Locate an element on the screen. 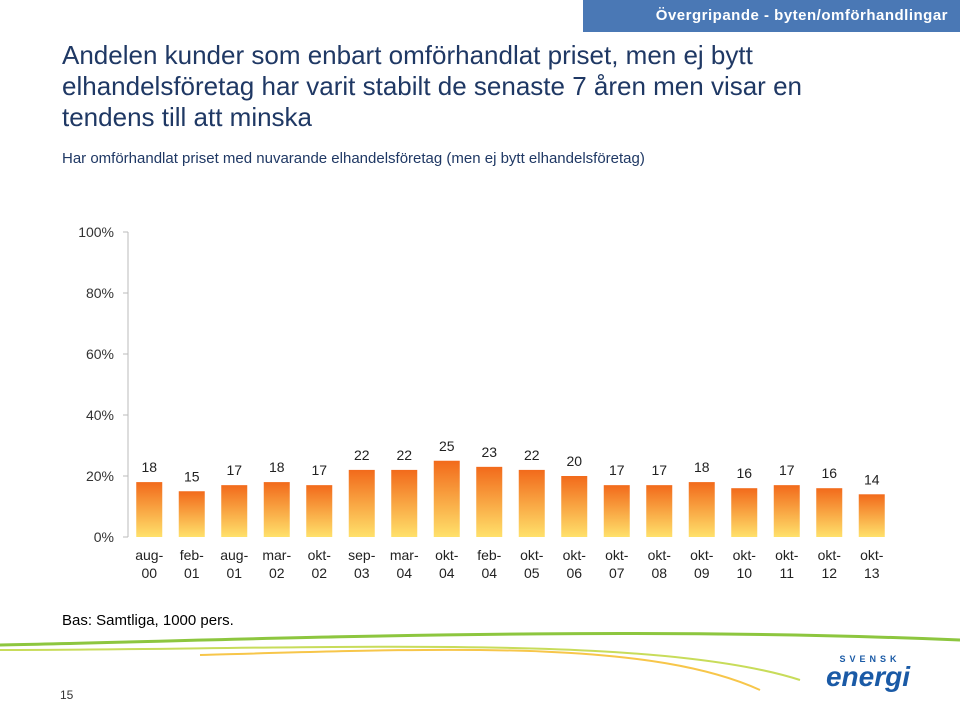  x-tick-label: okt-06 is located at coordinates (574, 564).